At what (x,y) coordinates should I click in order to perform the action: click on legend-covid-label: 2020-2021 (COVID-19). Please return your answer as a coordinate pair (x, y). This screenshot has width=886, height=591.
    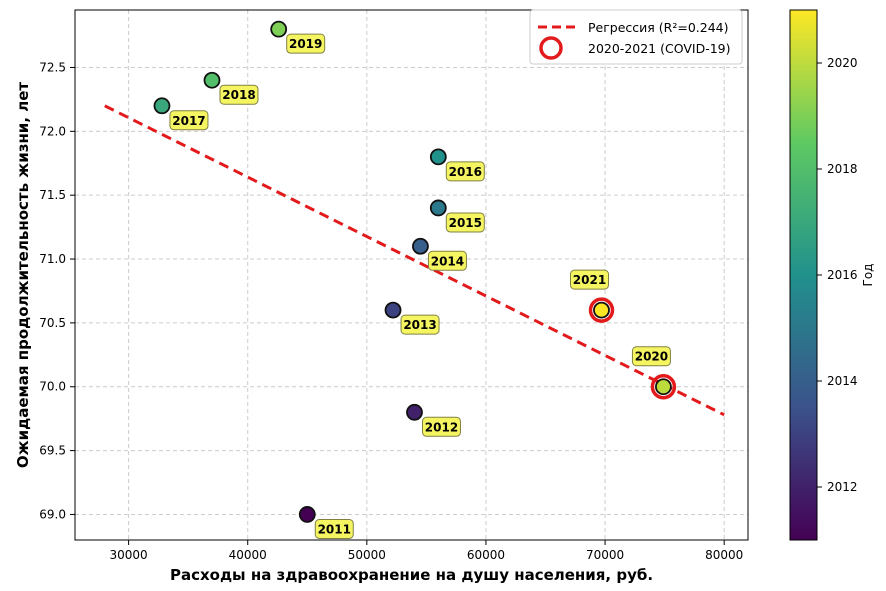
    Looking at the image, I should click on (659, 48).